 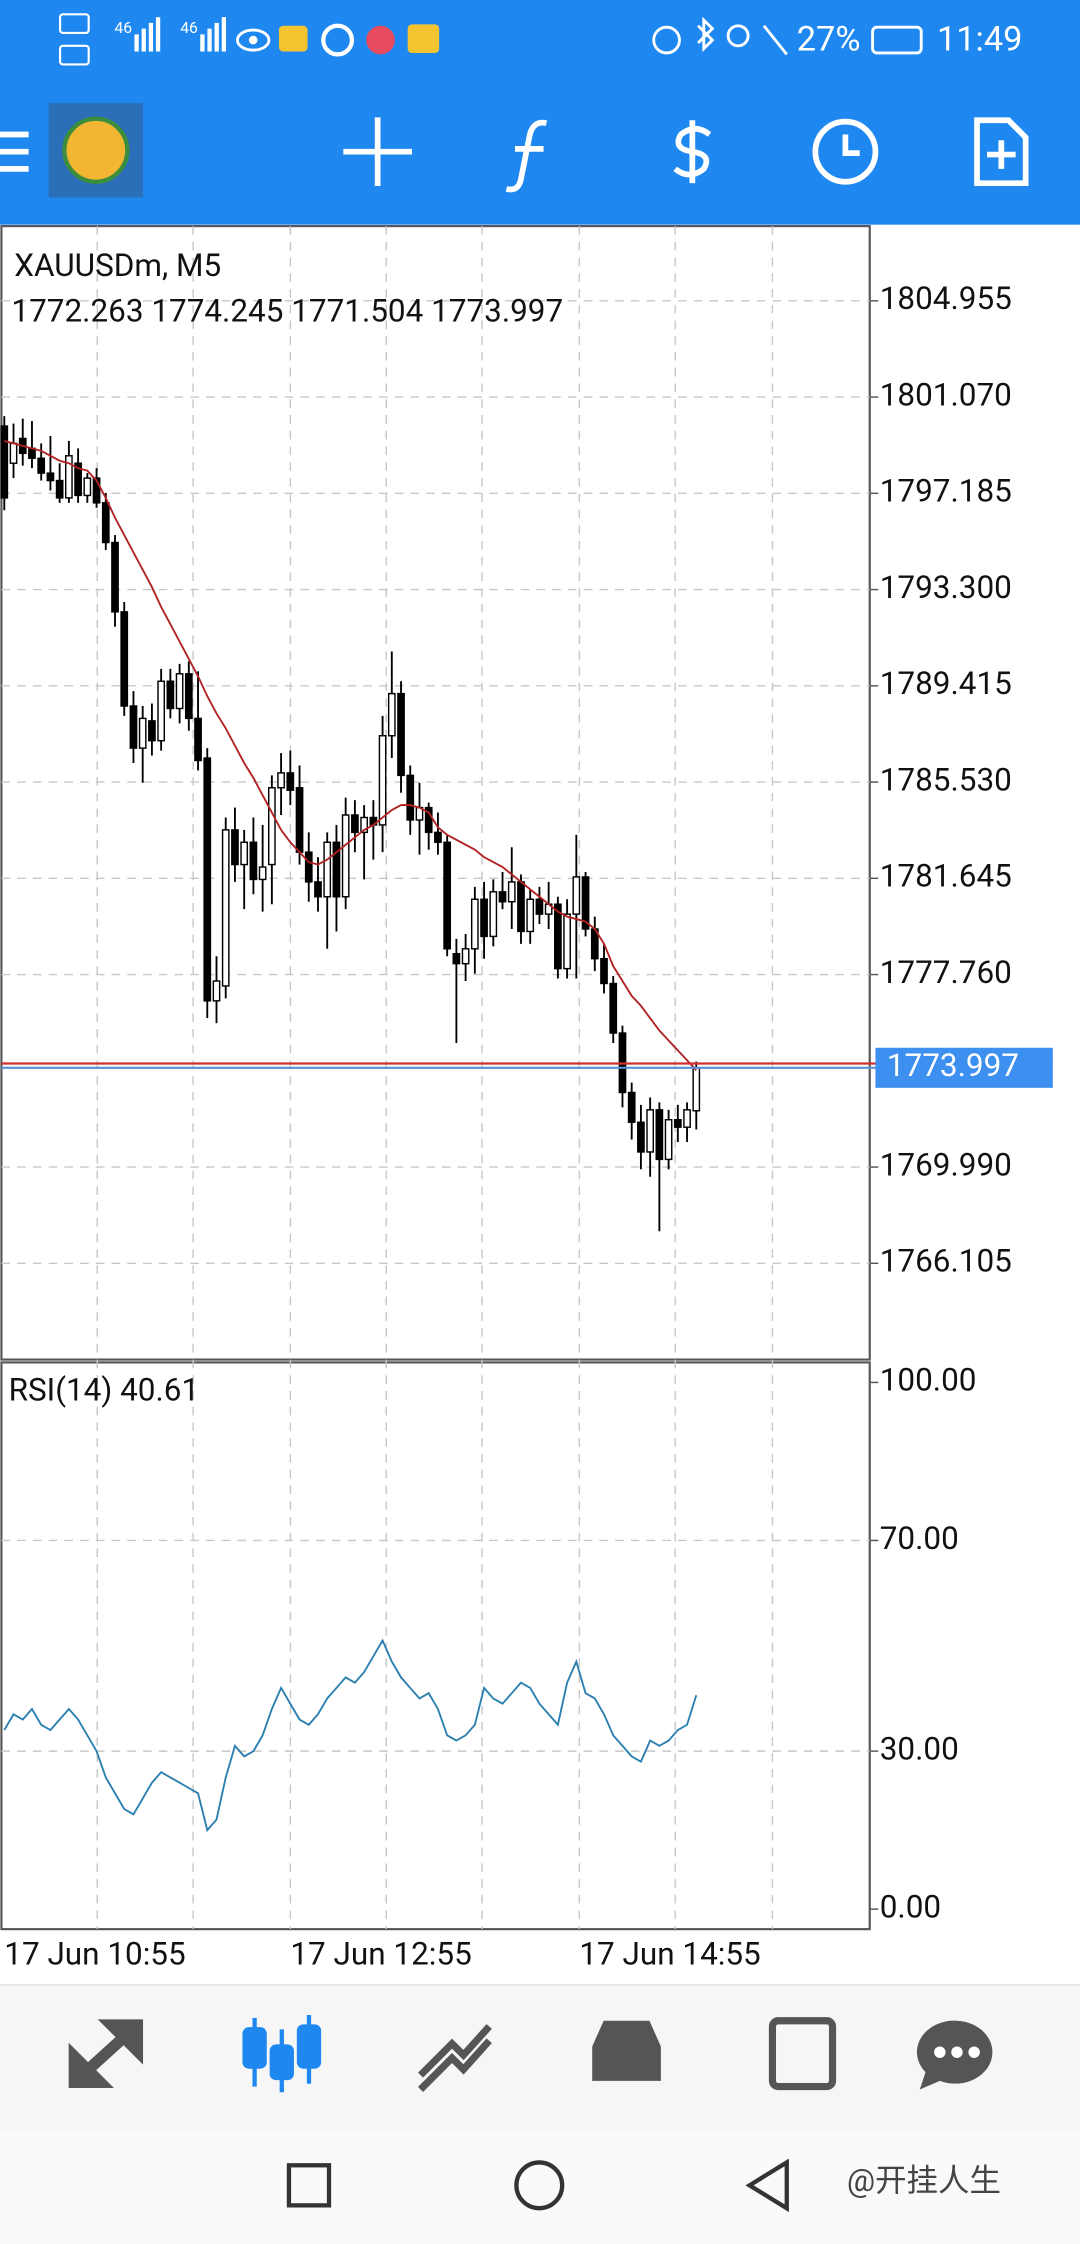 I want to click on new-order-button, so click(x=1001, y=152).